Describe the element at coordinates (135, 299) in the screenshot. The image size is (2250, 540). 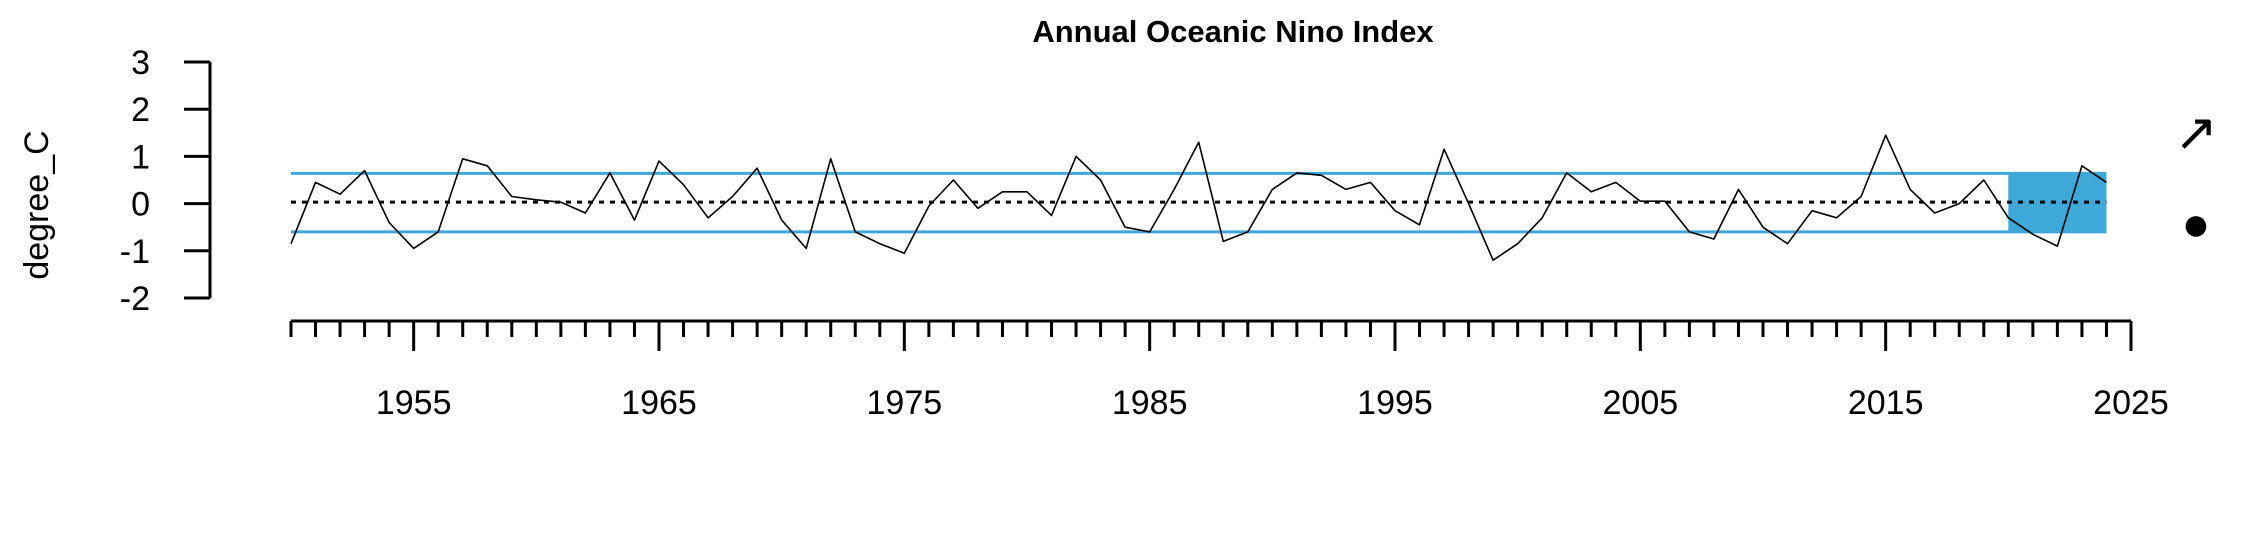
I see `y-tick-label: -2` at that location.